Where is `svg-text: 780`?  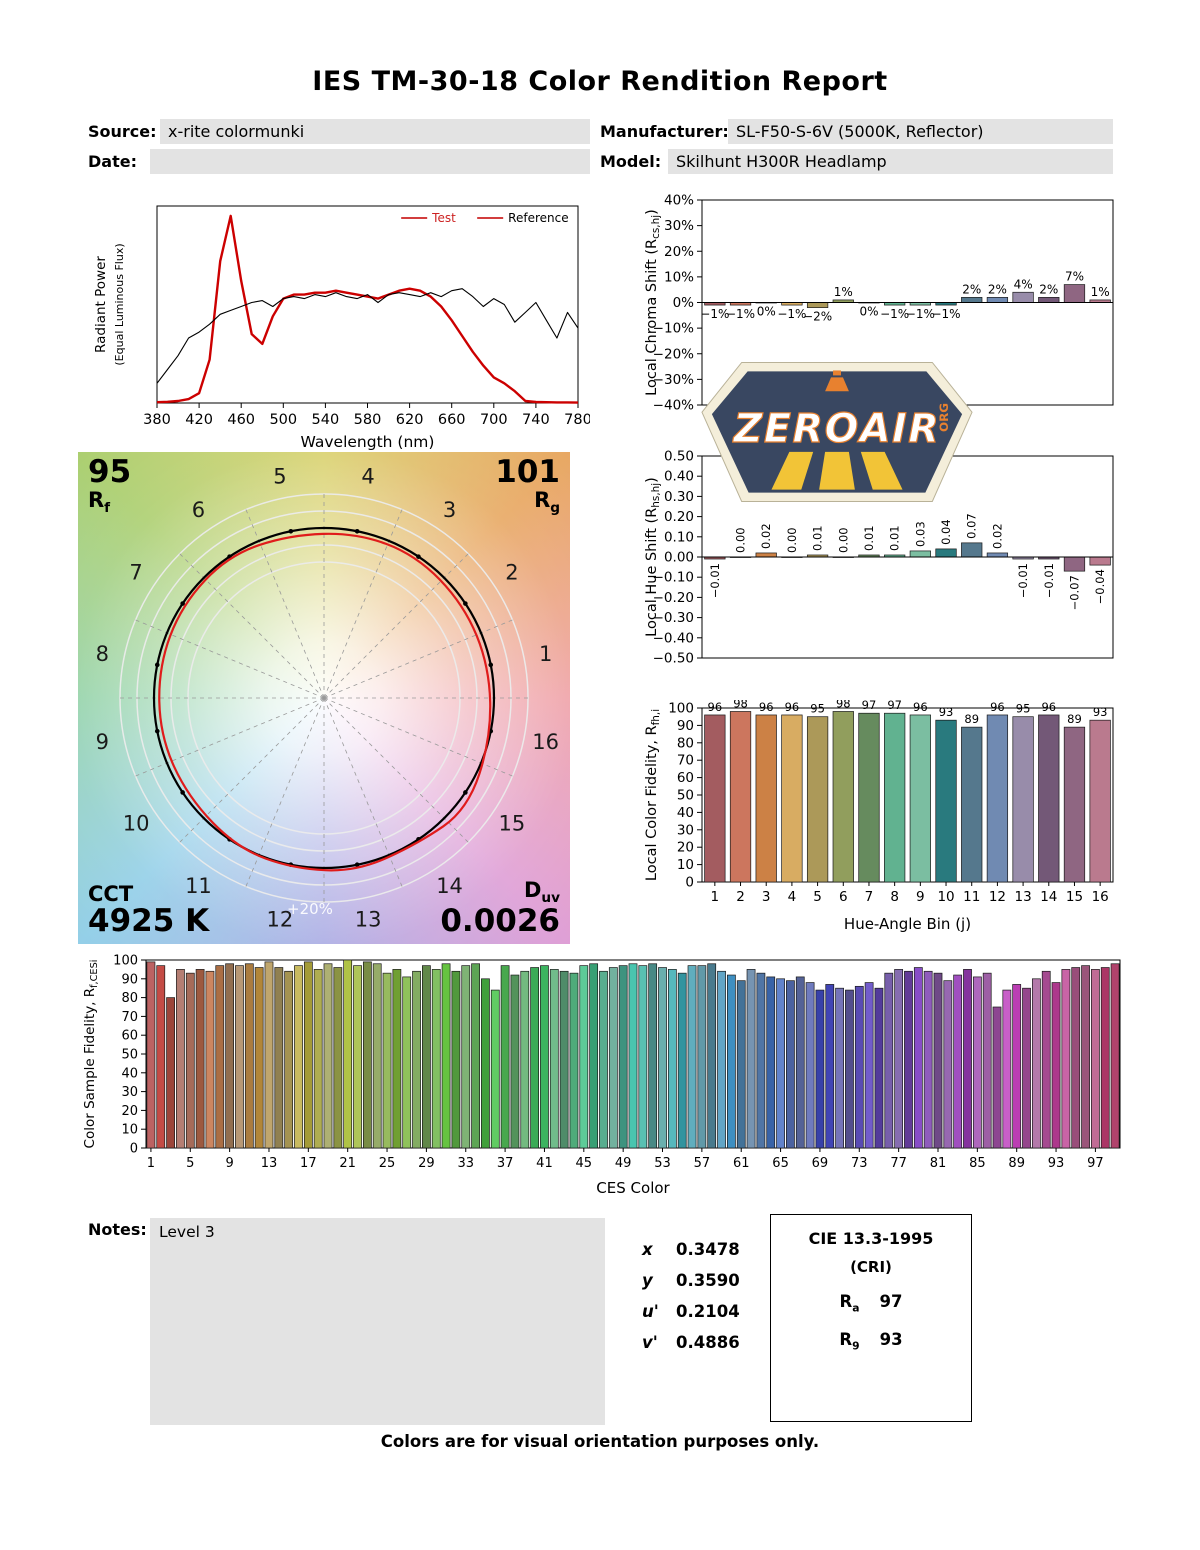
svg-text: 780 is located at coordinates (577, 420).